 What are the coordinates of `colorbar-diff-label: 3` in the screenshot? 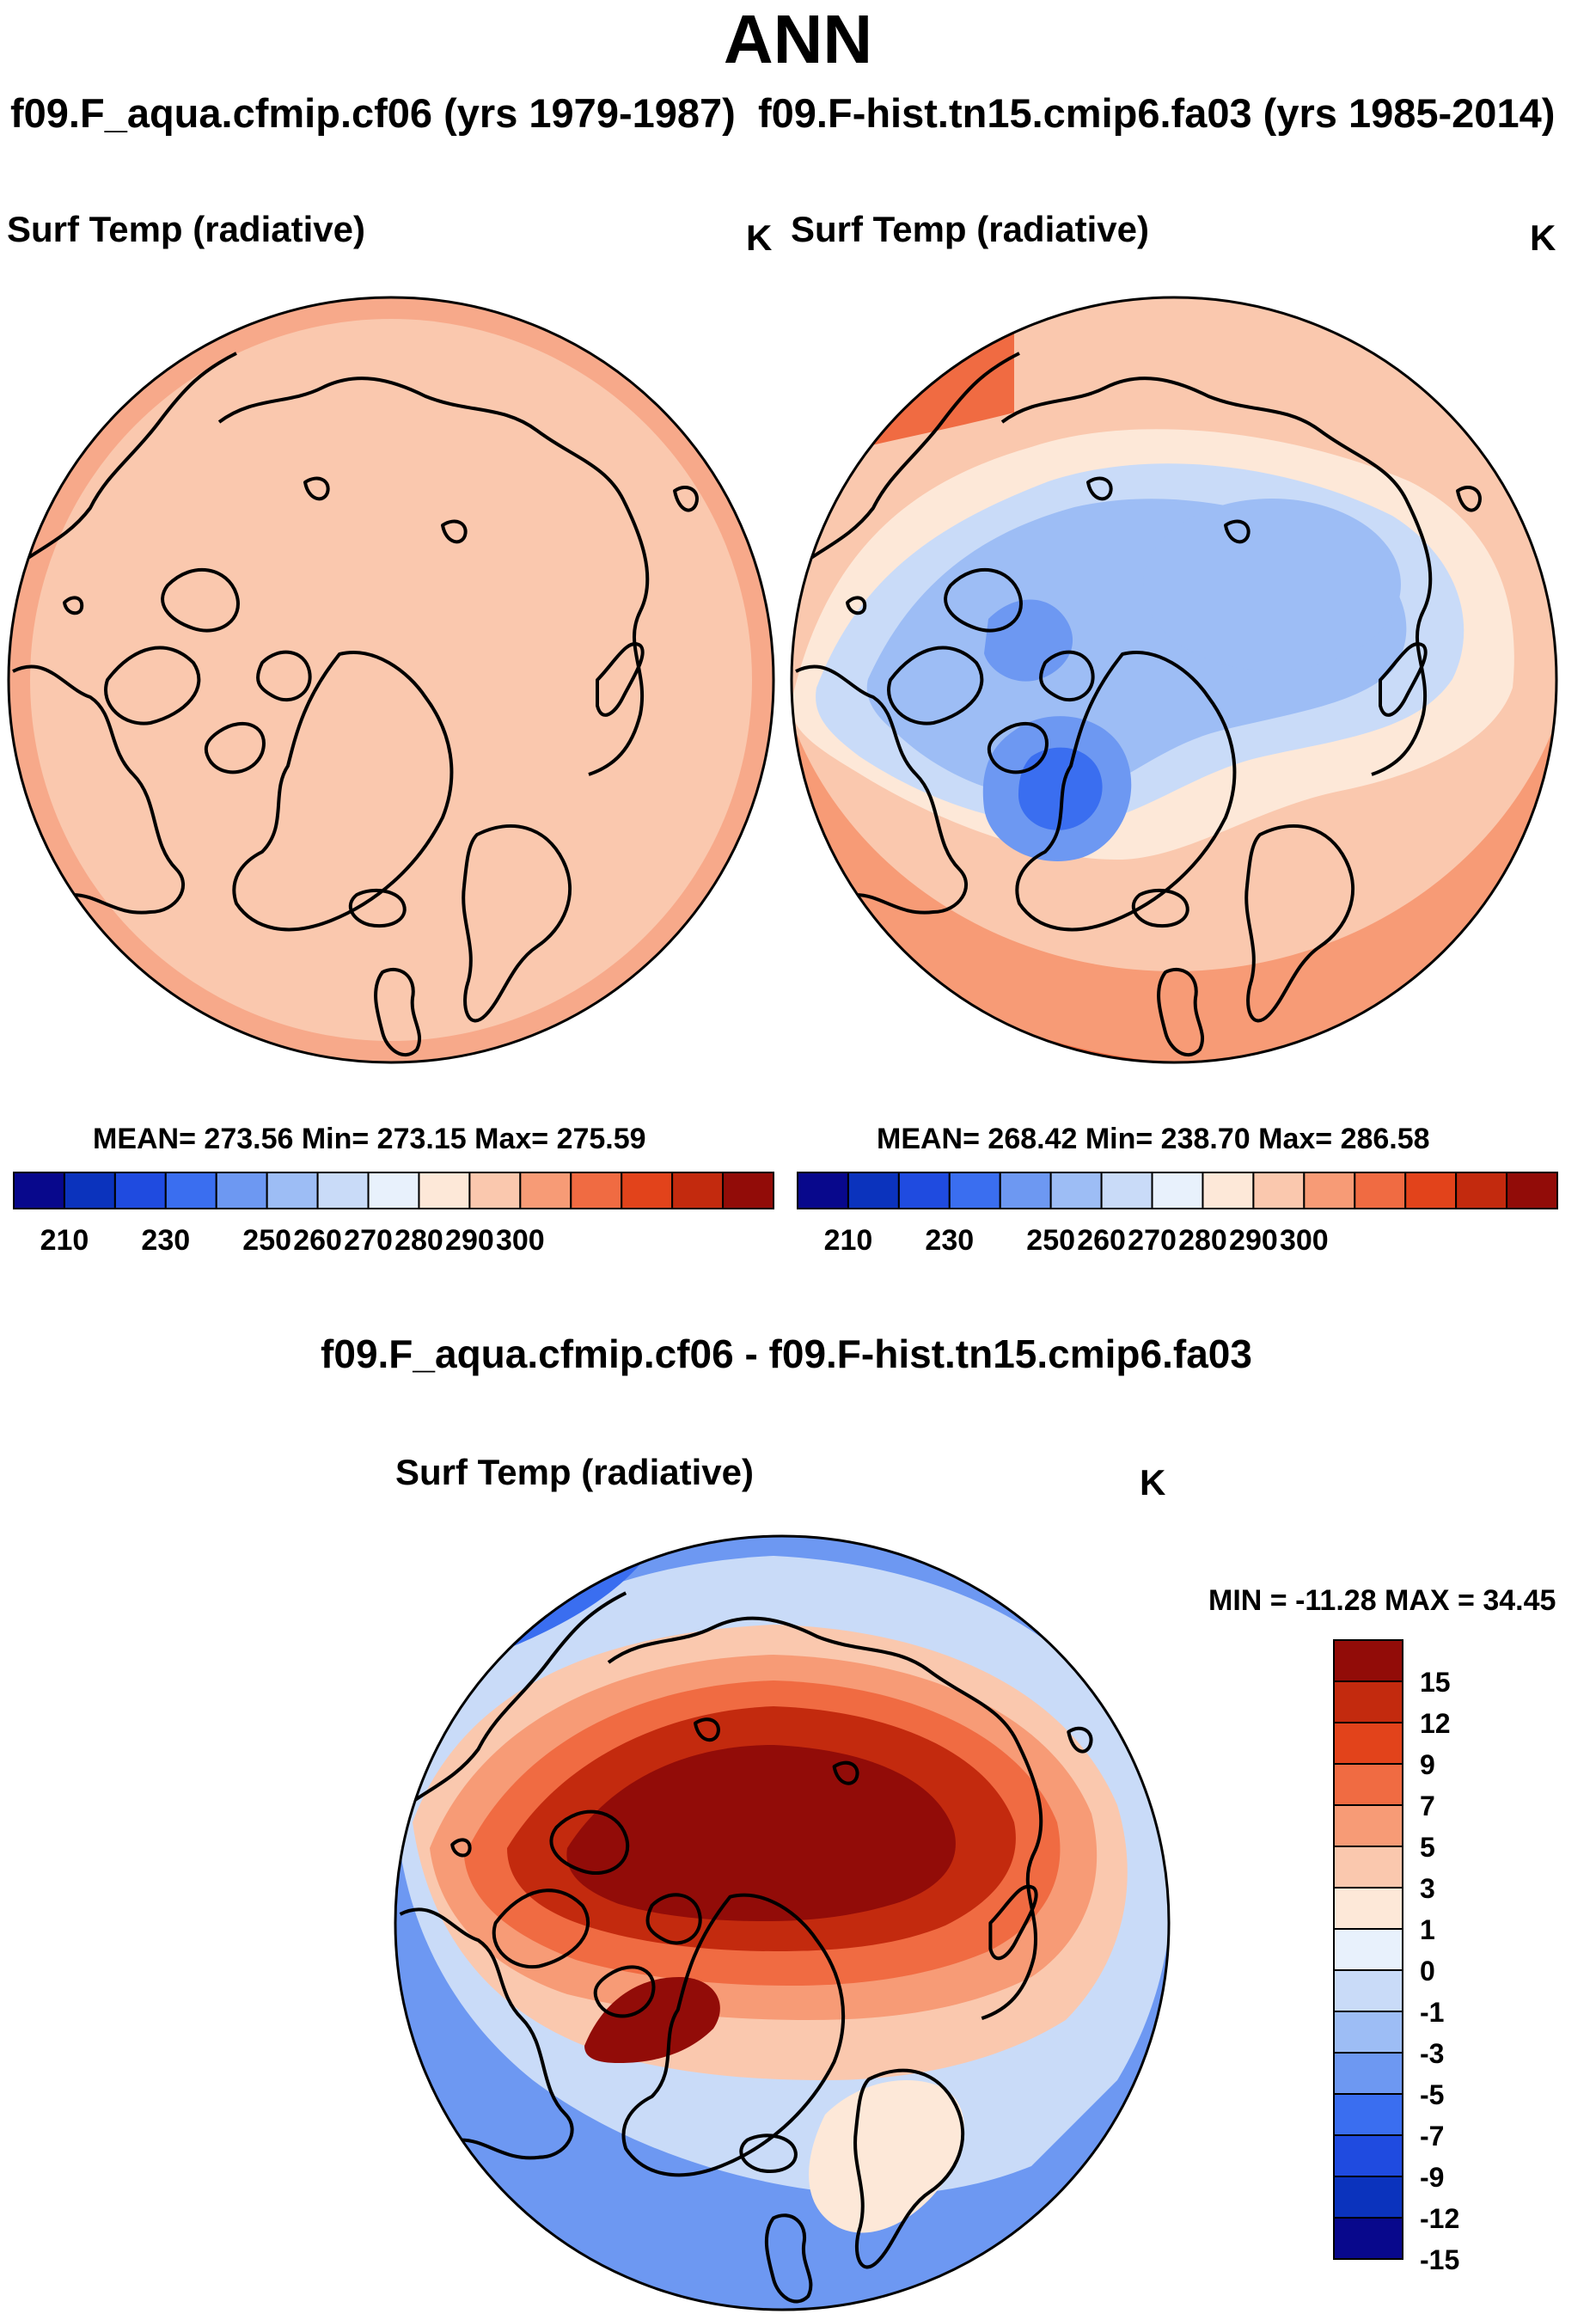 It's located at (1427, 1888).